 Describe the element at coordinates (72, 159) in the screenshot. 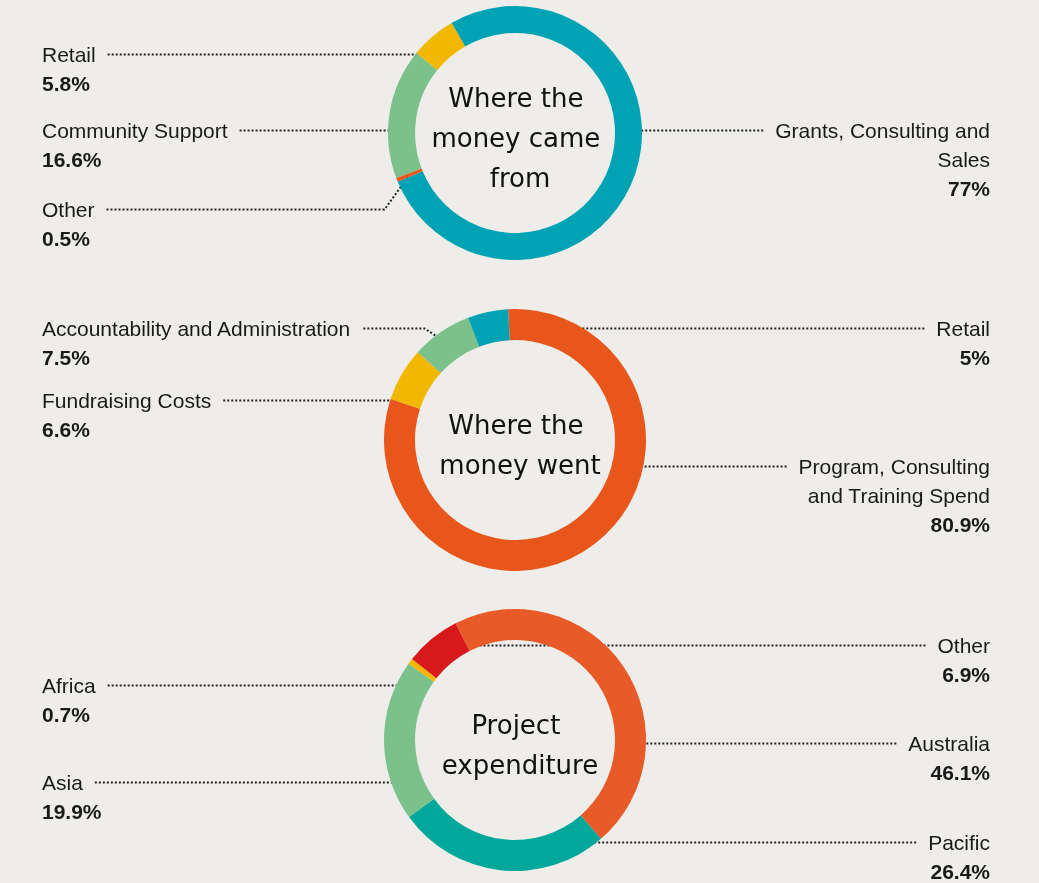

I see `data-label: 16.6%` at that location.